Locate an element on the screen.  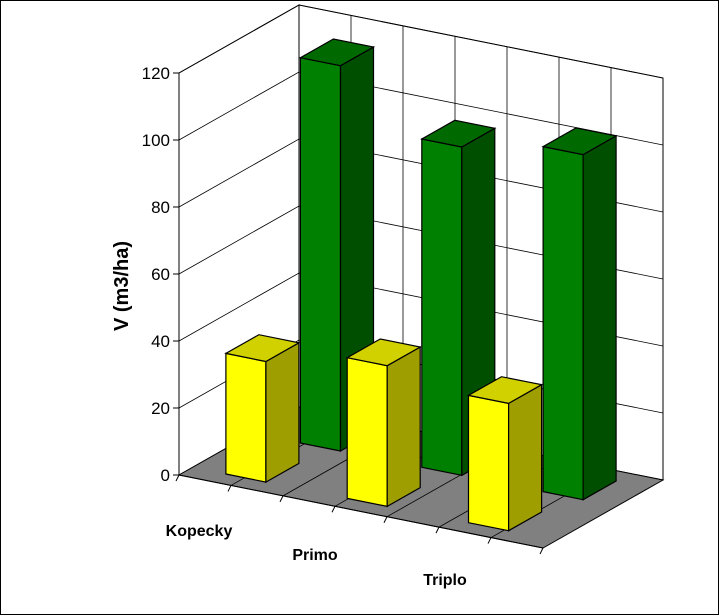
y-tick-label: 20 is located at coordinates (160, 408).